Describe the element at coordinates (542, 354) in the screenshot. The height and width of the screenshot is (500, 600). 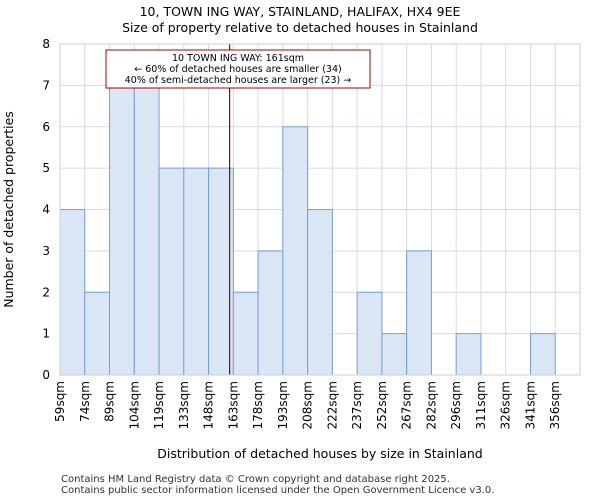
I see `bar-341sqm` at that location.